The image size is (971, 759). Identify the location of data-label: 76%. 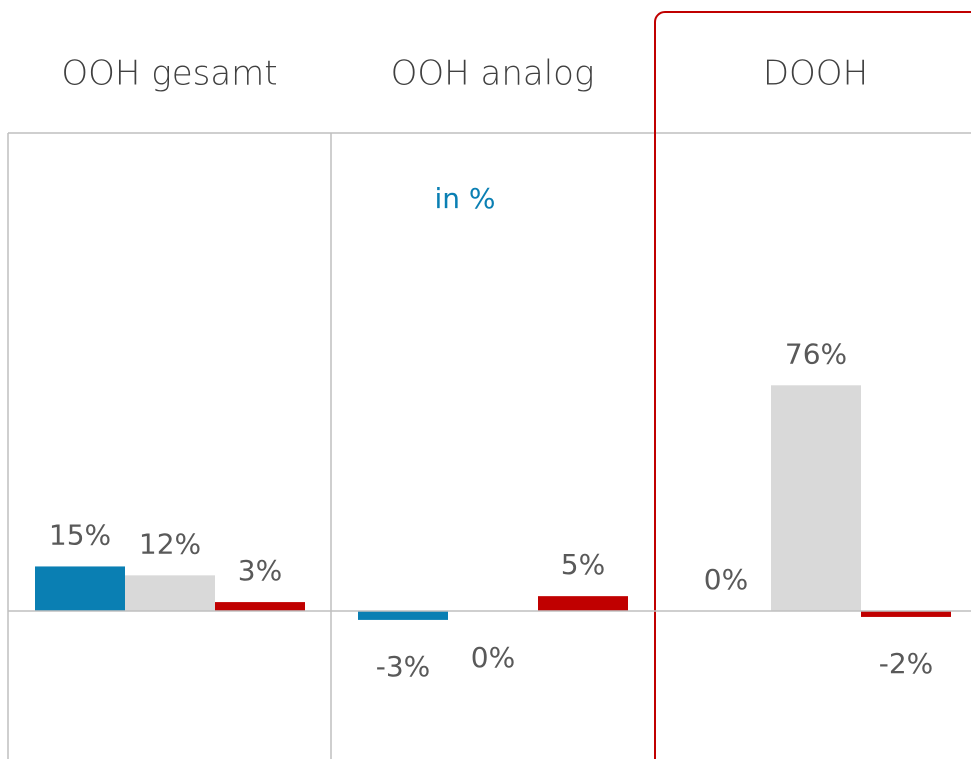
(816, 353).